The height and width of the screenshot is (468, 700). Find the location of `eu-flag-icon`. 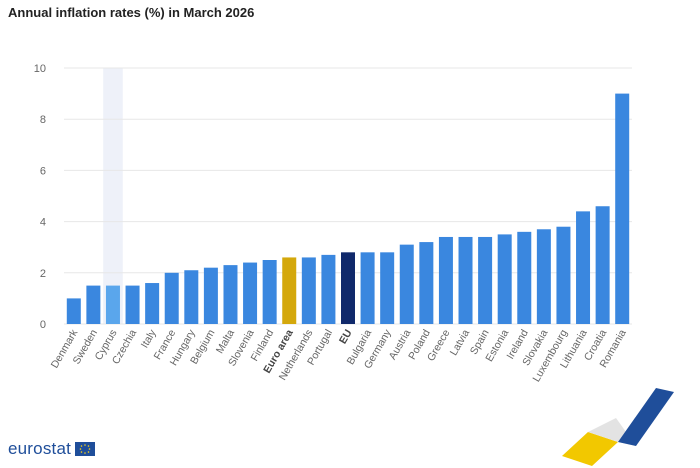

eu-flag-icon is located at coordinates (85, 449).